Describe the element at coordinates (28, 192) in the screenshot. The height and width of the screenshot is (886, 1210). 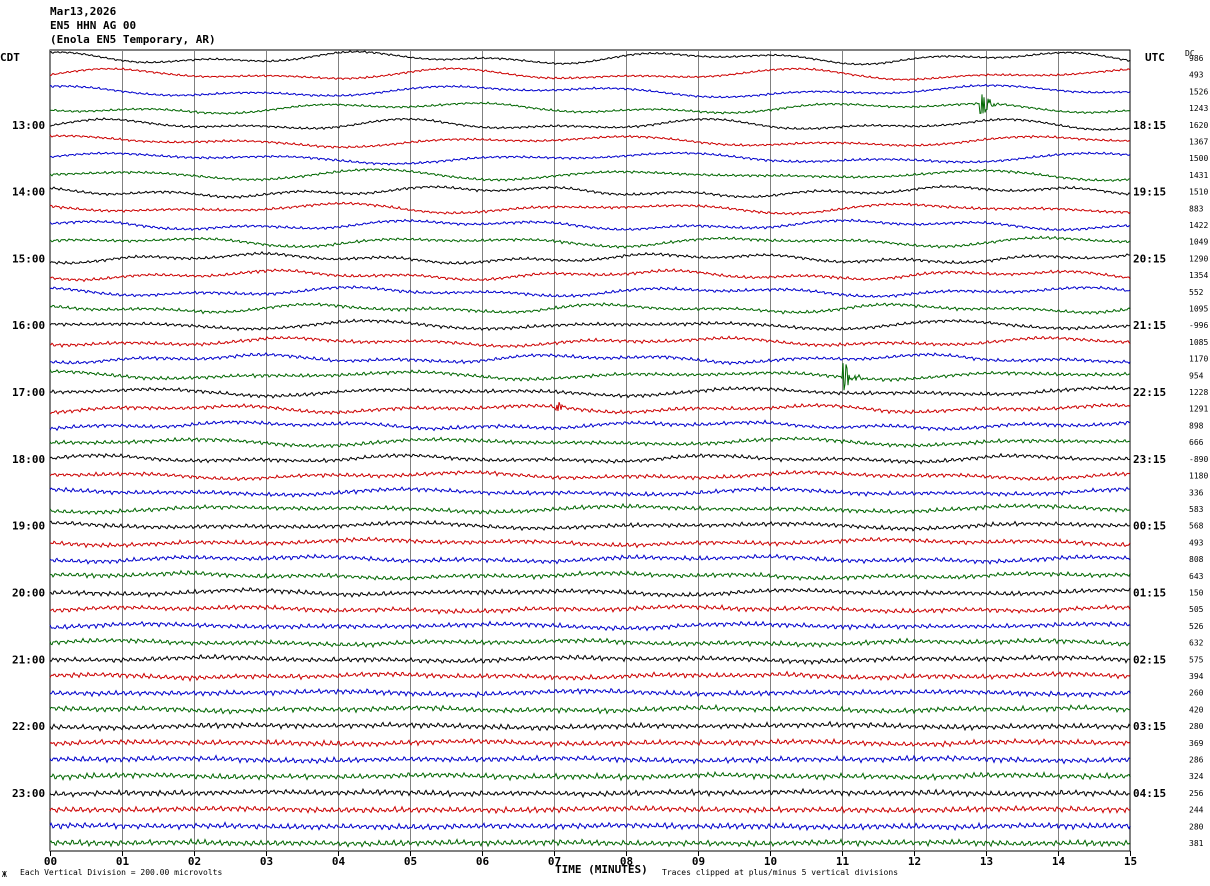
I see `cdt-hour-label: 14:00` at that location.